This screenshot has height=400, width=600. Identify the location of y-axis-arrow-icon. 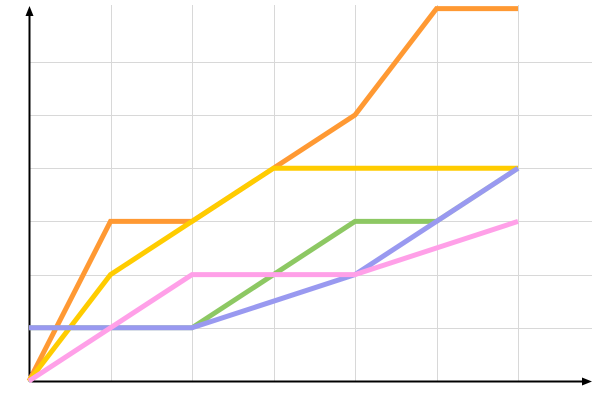
(29, 11).